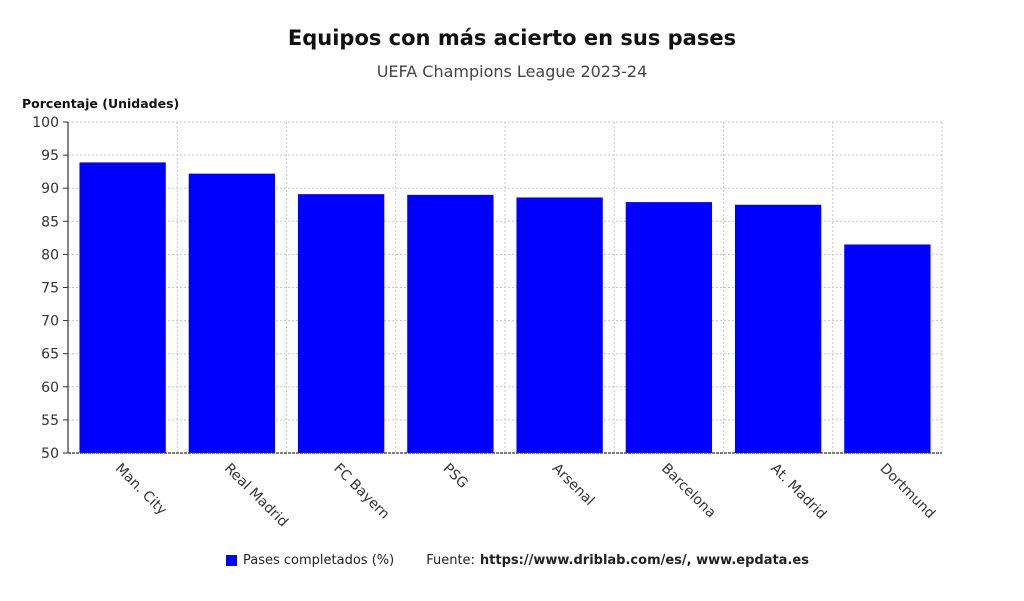 This screenshot has height=601, width=1024. Describe the element at coordinates (50, 454) in the screenshot. I see `y-tick-label: 50` at that location.